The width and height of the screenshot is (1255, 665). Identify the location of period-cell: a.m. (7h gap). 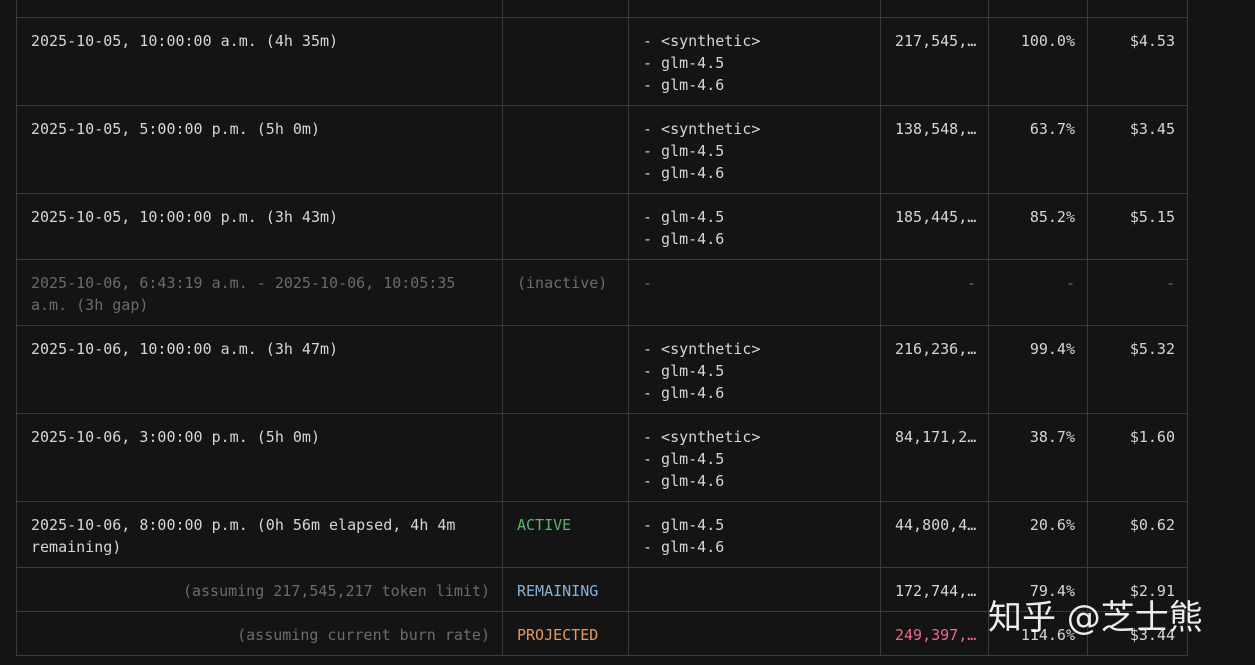
(259, 9).